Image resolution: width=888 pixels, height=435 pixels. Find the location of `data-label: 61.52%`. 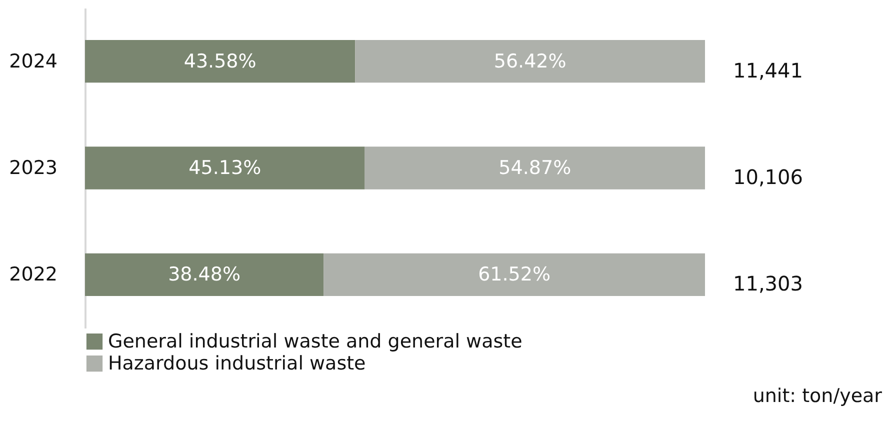

data-label: 61.52% is located at coordinates (514, 275).